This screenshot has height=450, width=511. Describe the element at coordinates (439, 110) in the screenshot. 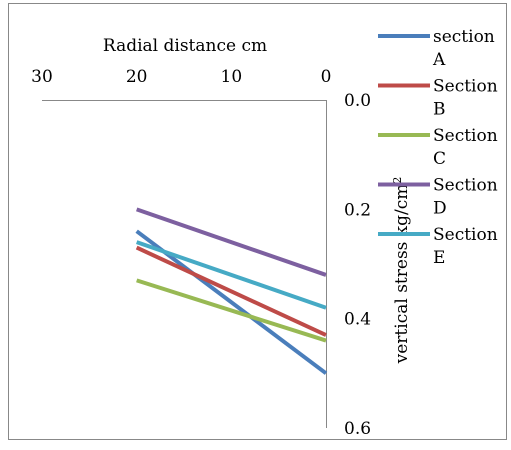

I see `legend-label: B` at that location.